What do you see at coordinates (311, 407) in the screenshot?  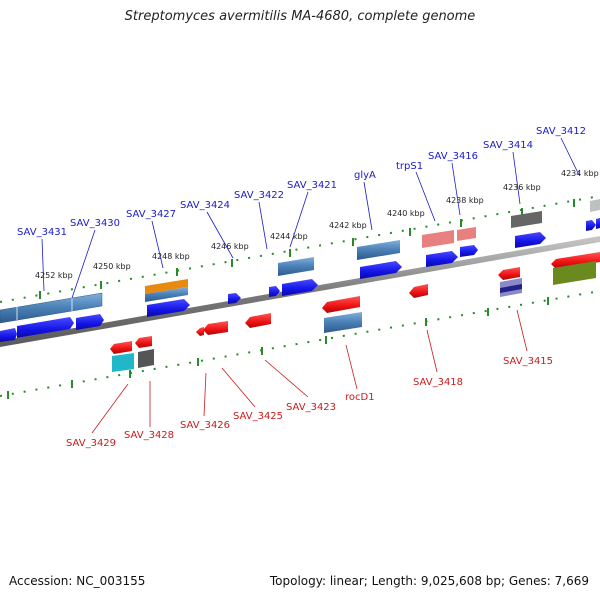 I see `gene-label-sav-3423: SAV_3423` at bounding box center [311, 407].